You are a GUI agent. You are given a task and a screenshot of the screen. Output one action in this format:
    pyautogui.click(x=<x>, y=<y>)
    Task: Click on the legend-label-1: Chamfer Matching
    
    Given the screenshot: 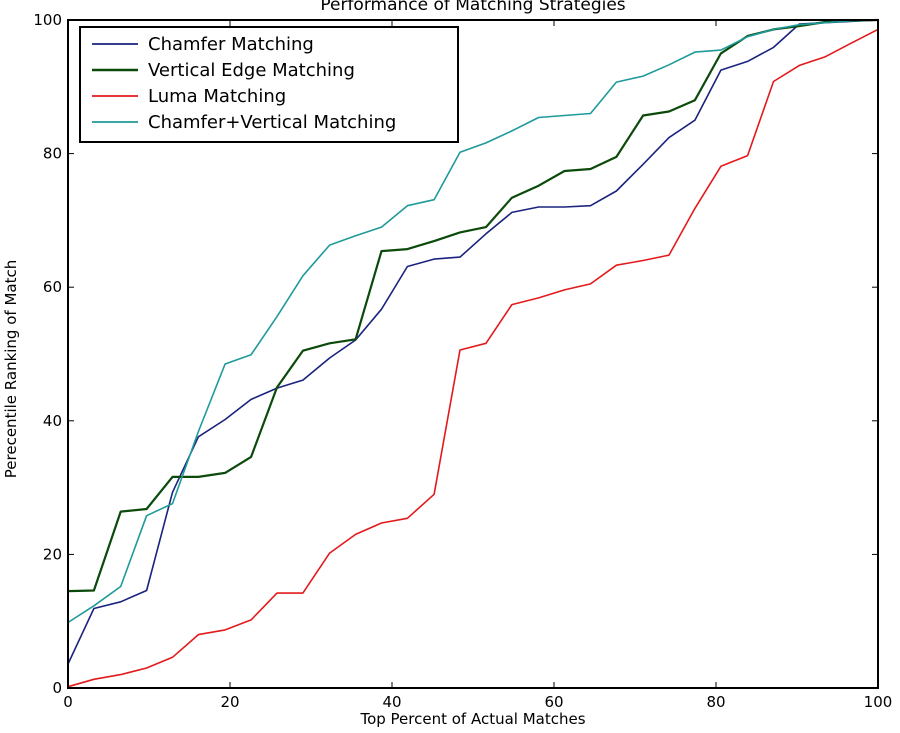 What is the action you would take?
    pyautogui.click(x=231, y=44)
    